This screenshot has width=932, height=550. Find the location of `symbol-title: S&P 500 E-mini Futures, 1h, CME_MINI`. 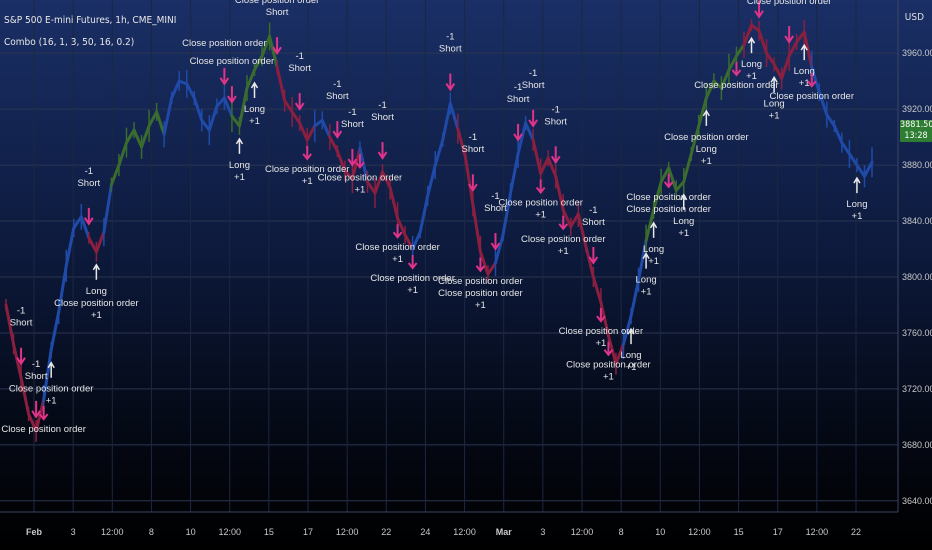

symbol-title: S&P 500 E-mini Futures, 1h, CME_MINI is located at coordinates (90, 20).